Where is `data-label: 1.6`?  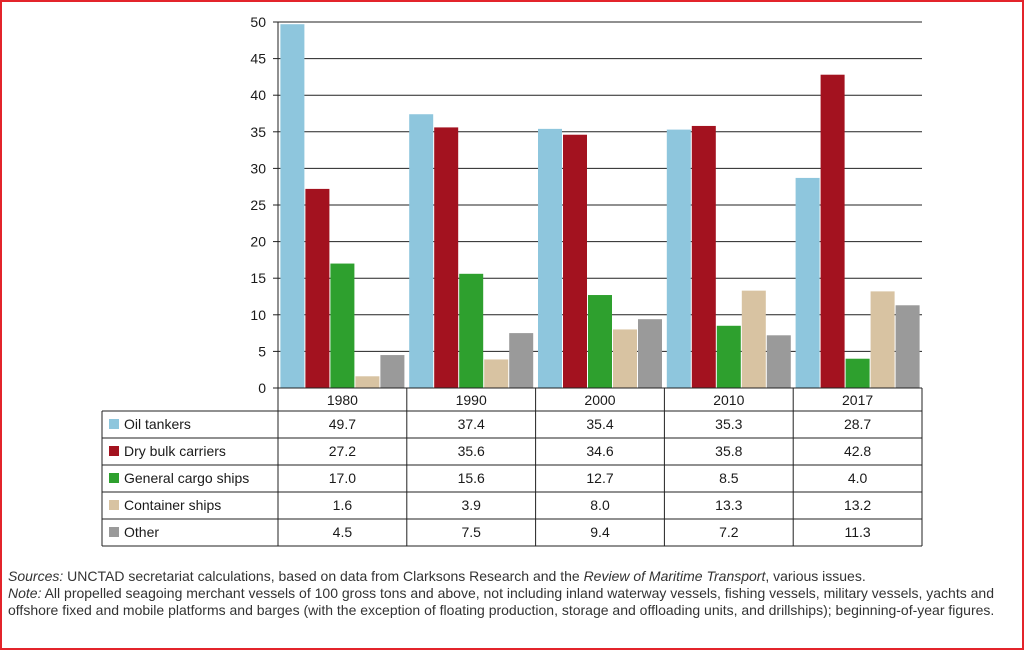
data-label: 1.6 is located at coordinates (343, 505).